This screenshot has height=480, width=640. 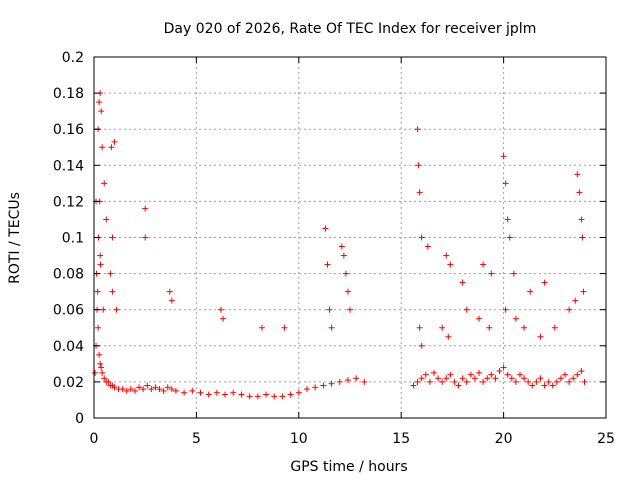 I want to click on y-tick-label: 0.14, so click(x=68, y=166).